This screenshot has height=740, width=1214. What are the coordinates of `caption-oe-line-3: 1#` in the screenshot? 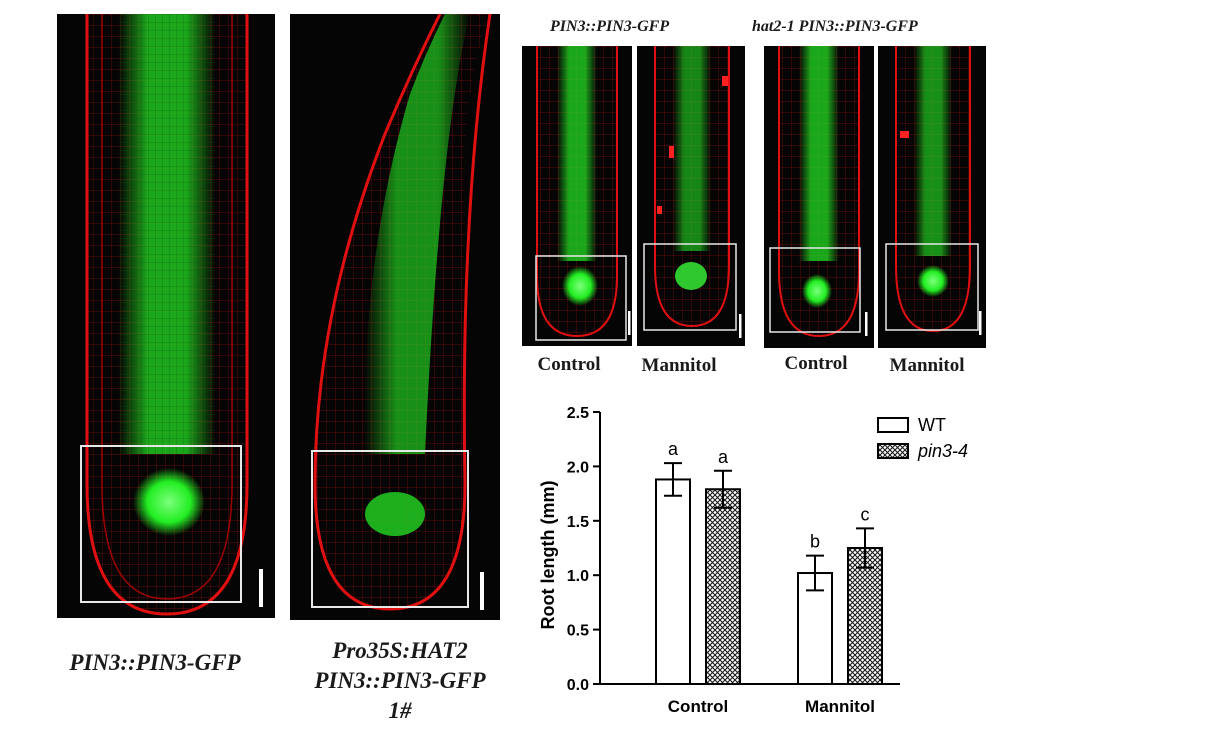 It's located at (400, 710).